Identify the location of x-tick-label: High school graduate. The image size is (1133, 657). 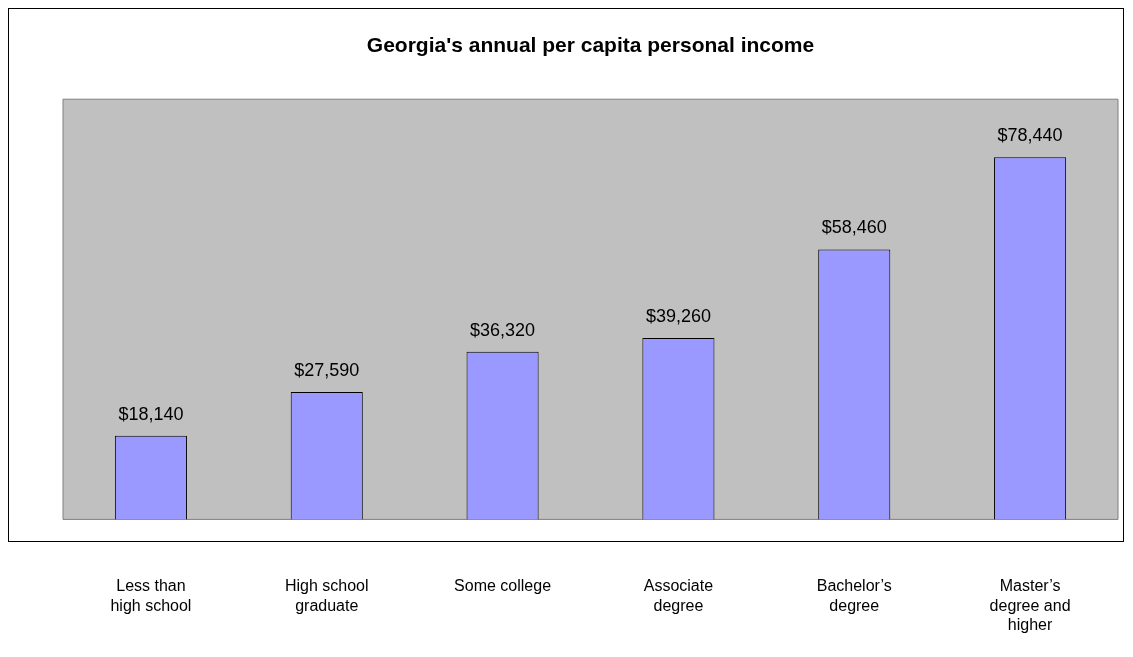
(326, 595).